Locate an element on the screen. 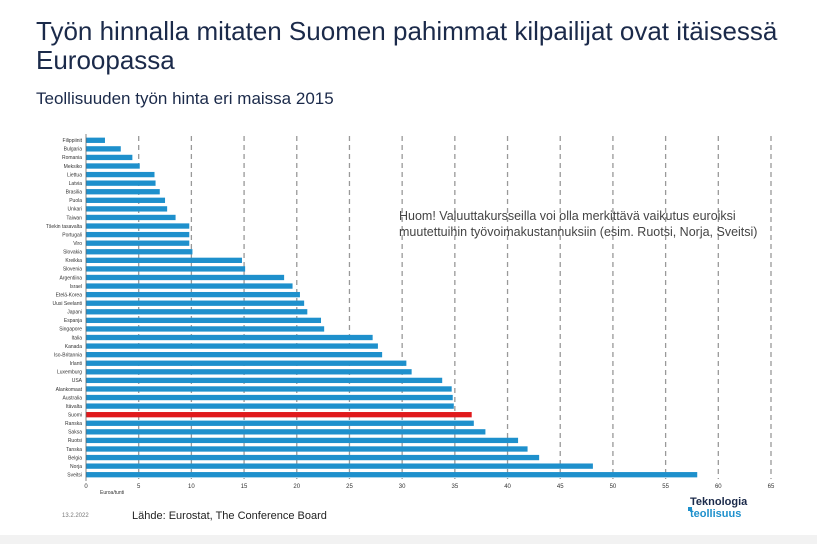 The height and width of the screenshot is (544, 817). page-subtitle: Teollisuuden työn hinta eri maissa 2015 is located at coordinates (185, 98).